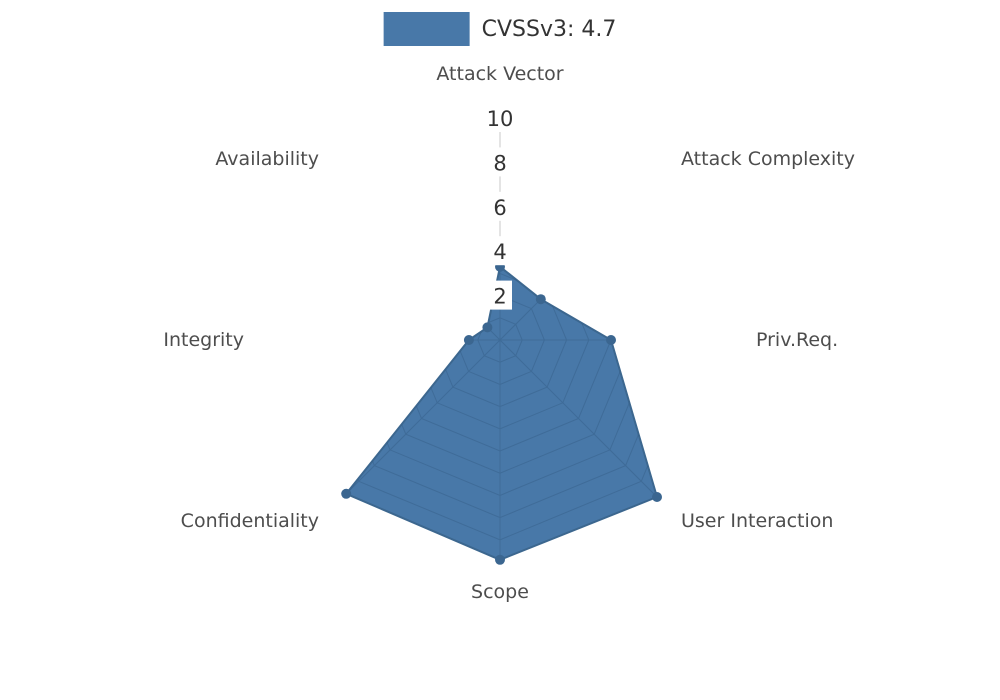  I want to click on legend-swatch, so click(426, 29).